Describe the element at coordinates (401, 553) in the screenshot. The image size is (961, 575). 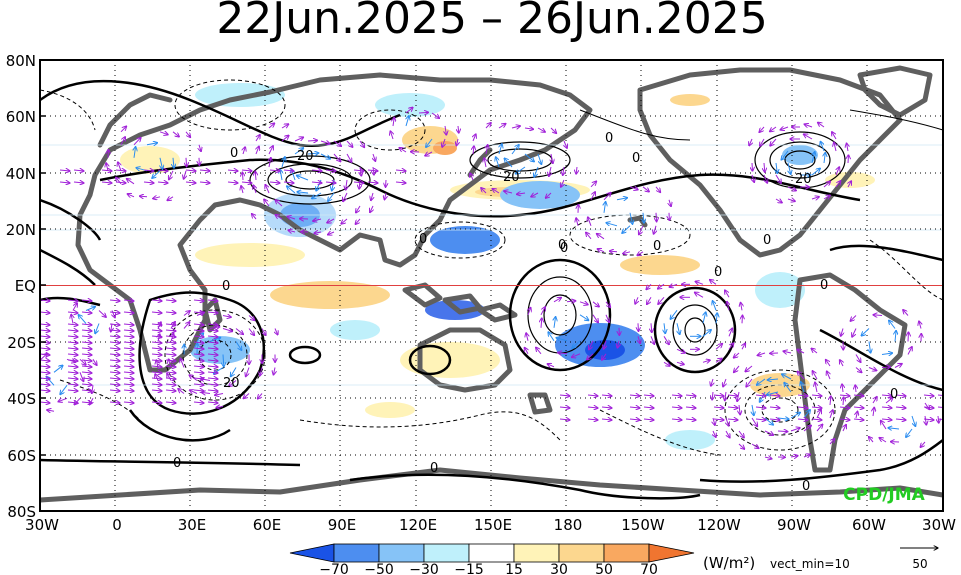
I see `colorbar-segment` at that location.